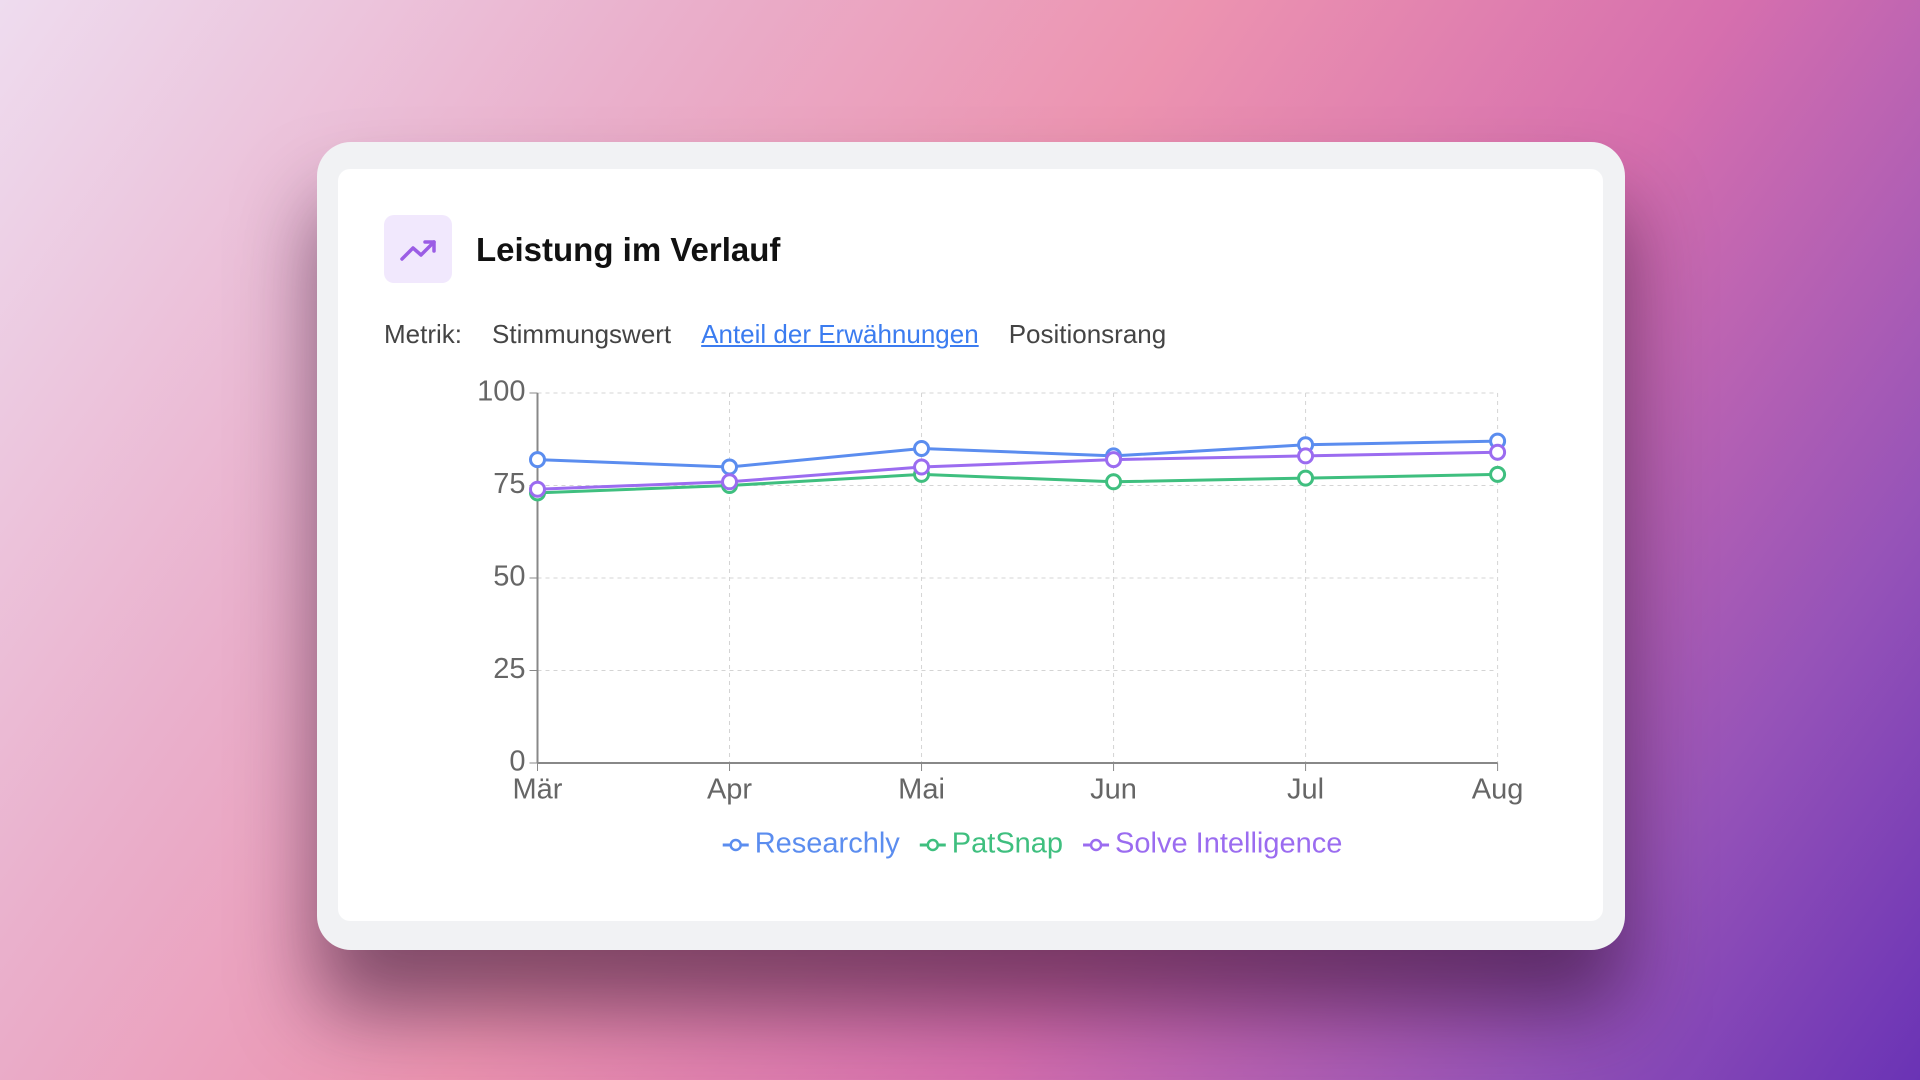  I want to click on legend-label: Solve Intelligence, so click(1228, 844).